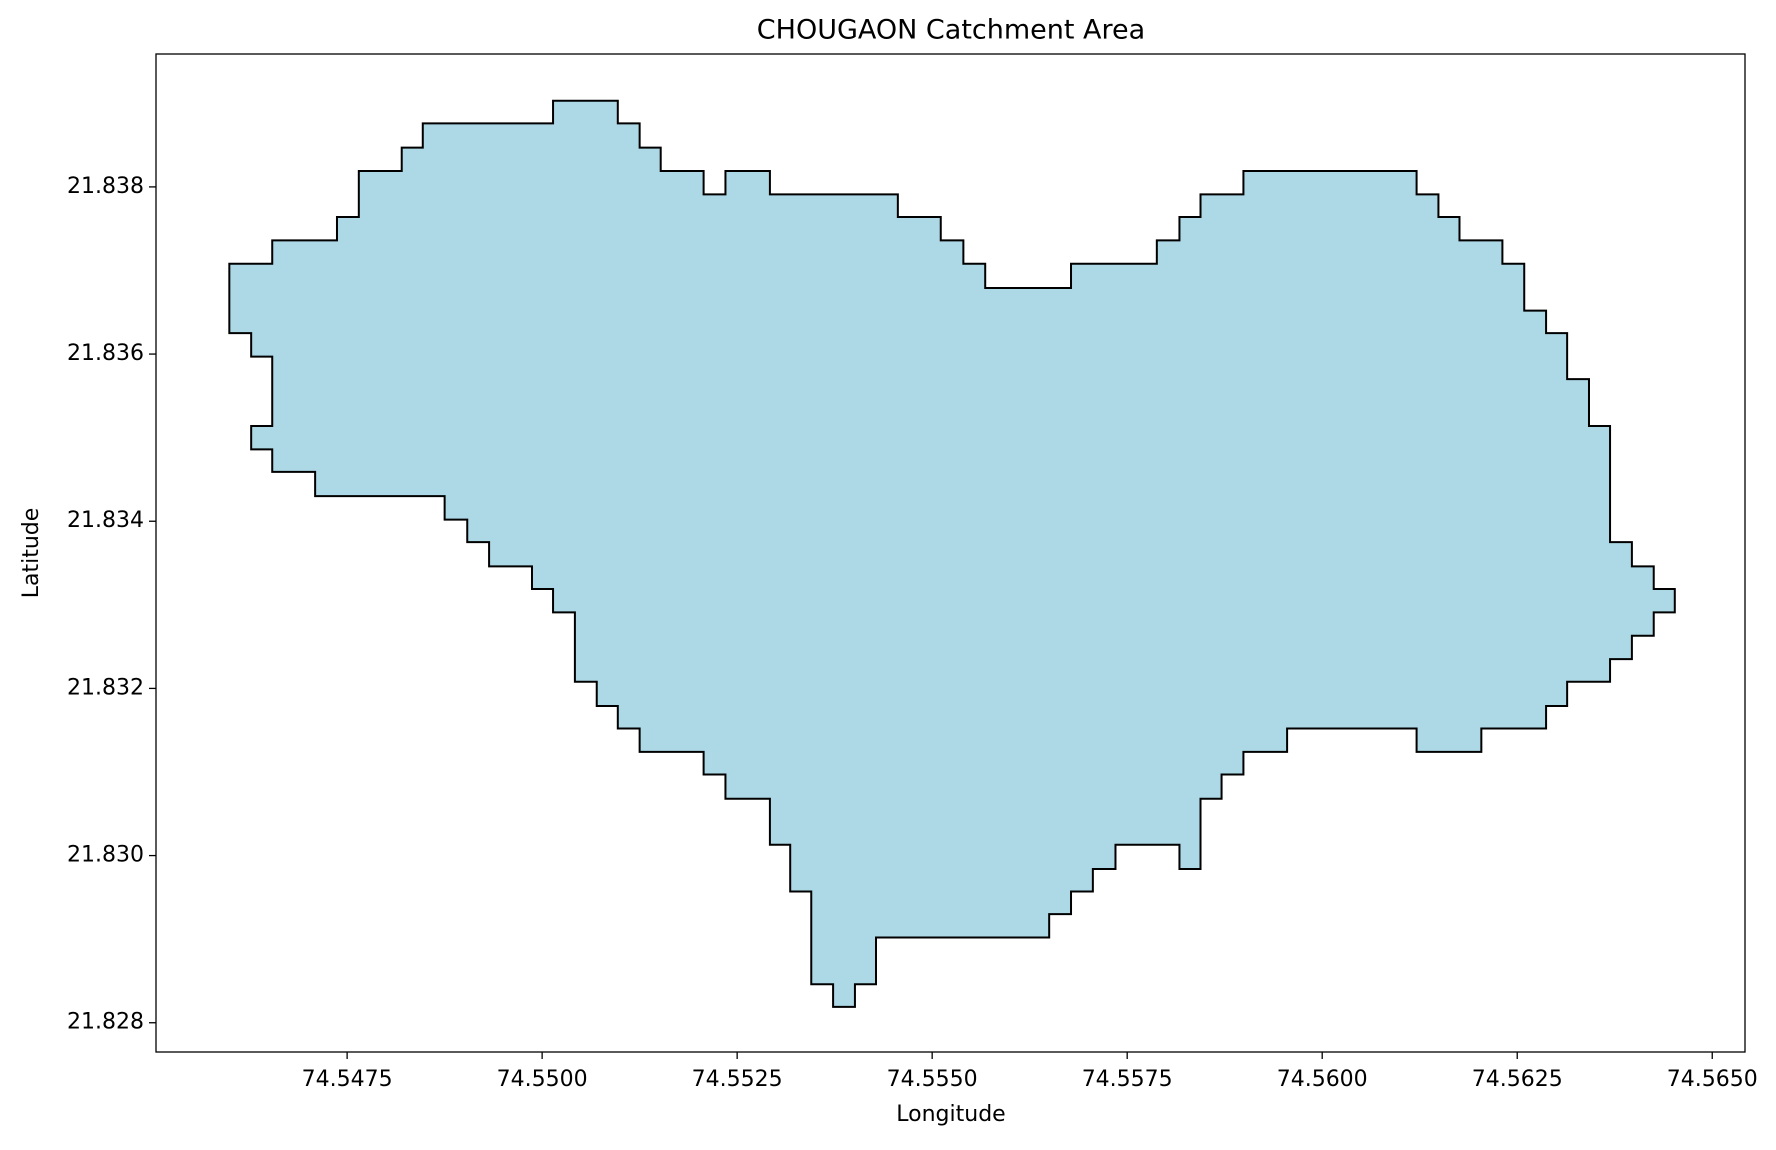 The image size is (1776, 1150). What do you see at coordinates (950, 1114) in the screenshot?
I see `x-axis-label: Longitude` at bounding box center [950, 1114].